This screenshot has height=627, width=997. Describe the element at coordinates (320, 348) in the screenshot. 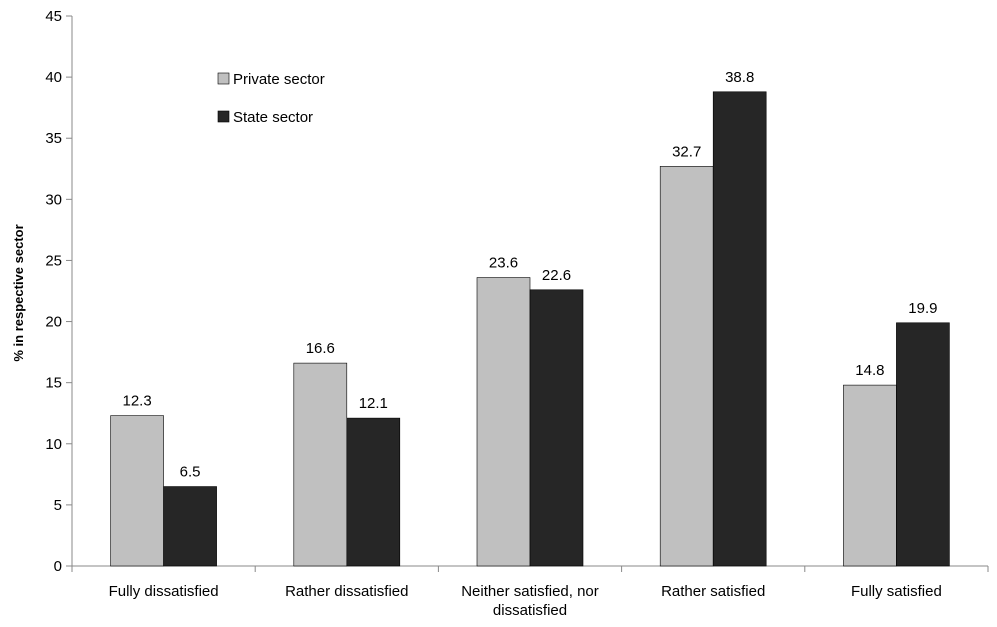

I see `data-label: 16.6` at that location.